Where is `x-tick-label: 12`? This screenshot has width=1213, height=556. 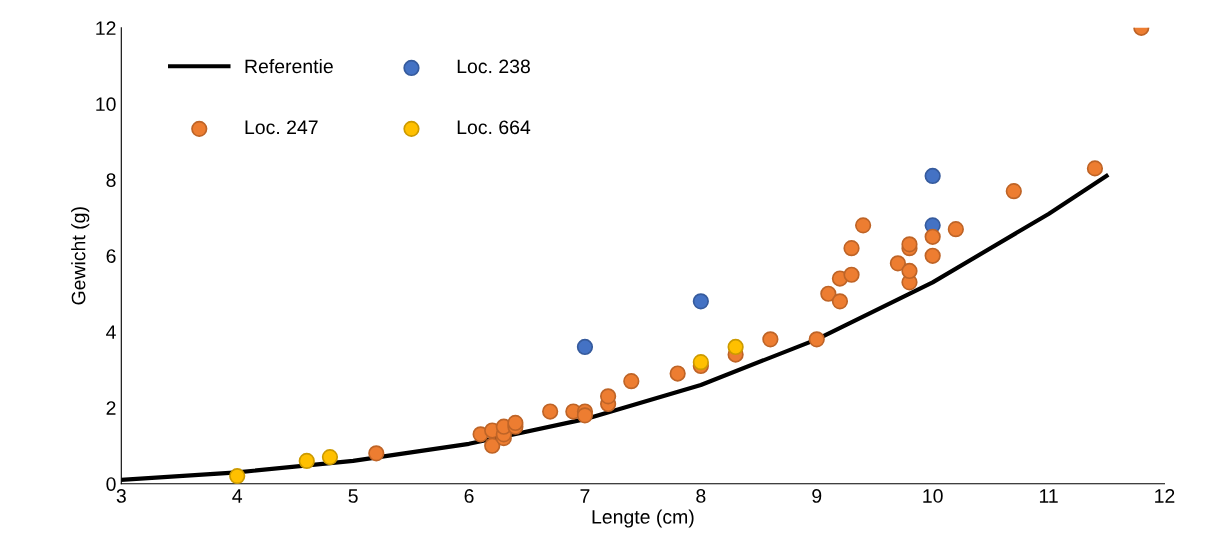 x-tick-label: 12 is located at coordinates (1165, 496).